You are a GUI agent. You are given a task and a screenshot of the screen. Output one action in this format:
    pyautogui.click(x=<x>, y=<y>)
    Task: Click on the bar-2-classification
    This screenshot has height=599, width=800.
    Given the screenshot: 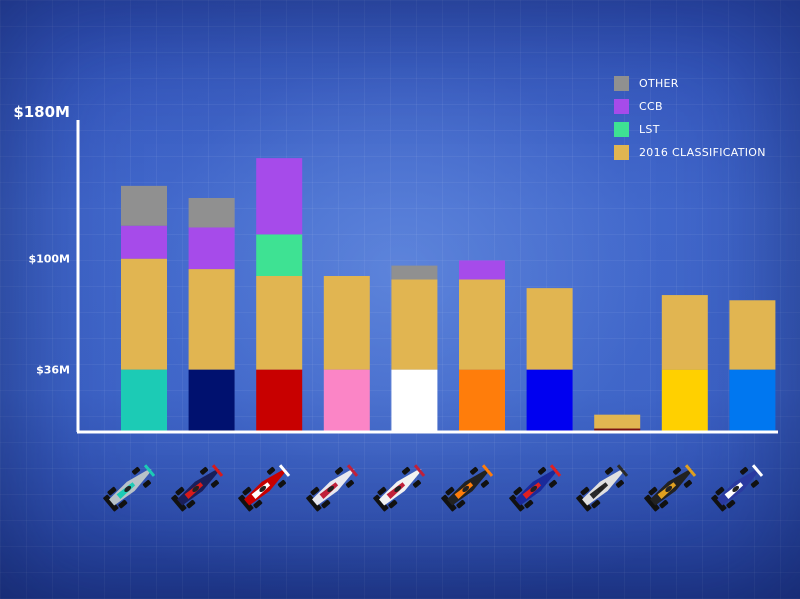 What is the action you would take?
    pyautogui.click(x=211, y=319)
    